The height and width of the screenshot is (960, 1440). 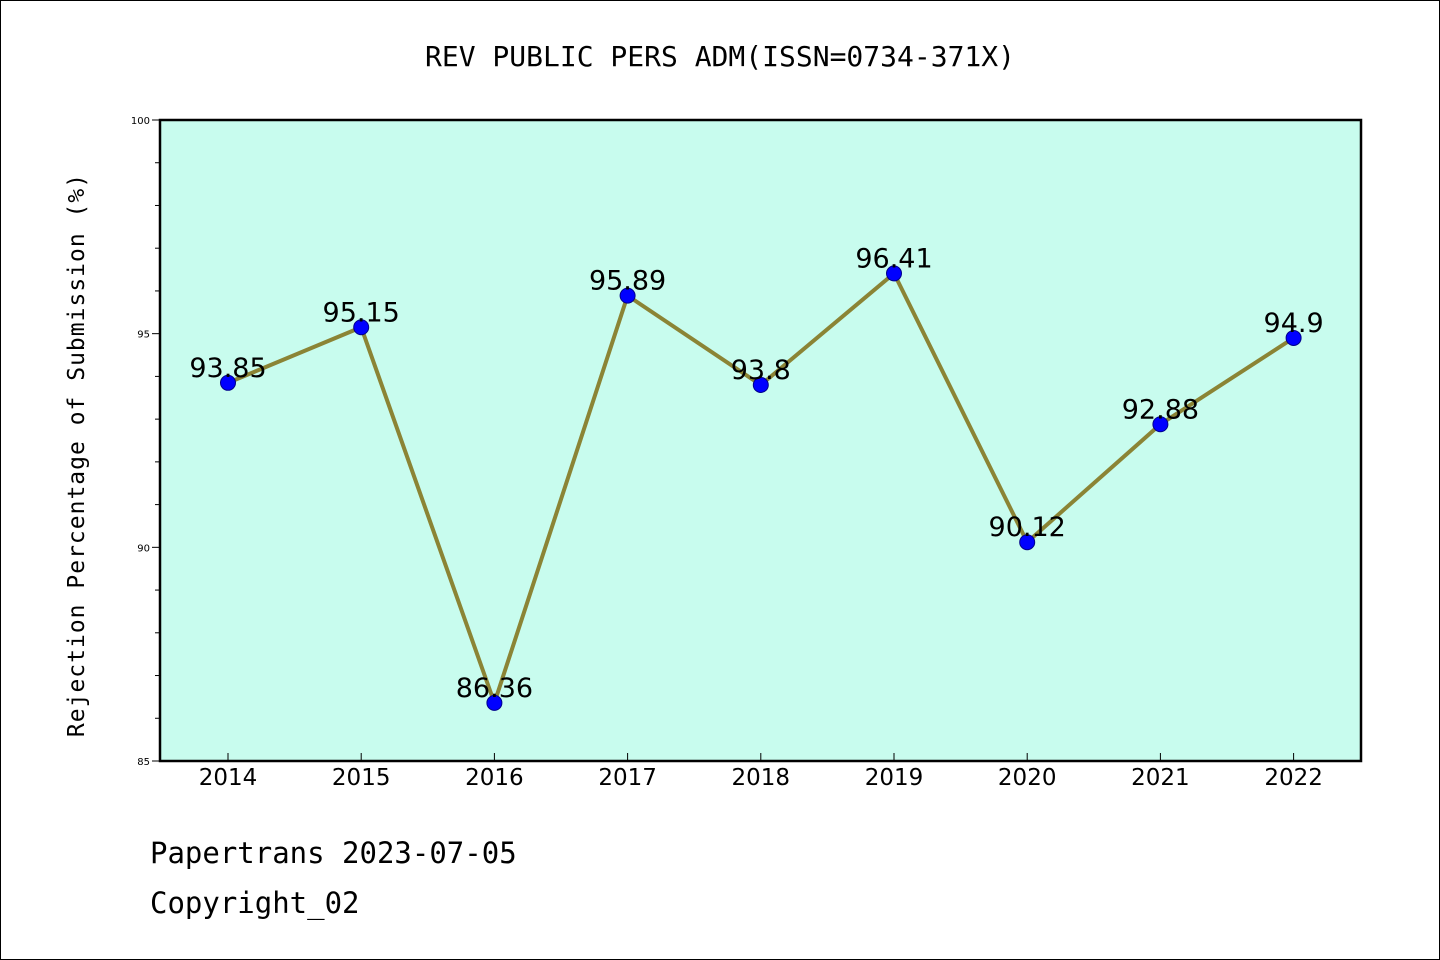 What do you see at coordinates (77, 455) in the screenshot?
I see `y-axis-label: Rejection Percentage of Submission (%)` at bounding box center [77, 455].